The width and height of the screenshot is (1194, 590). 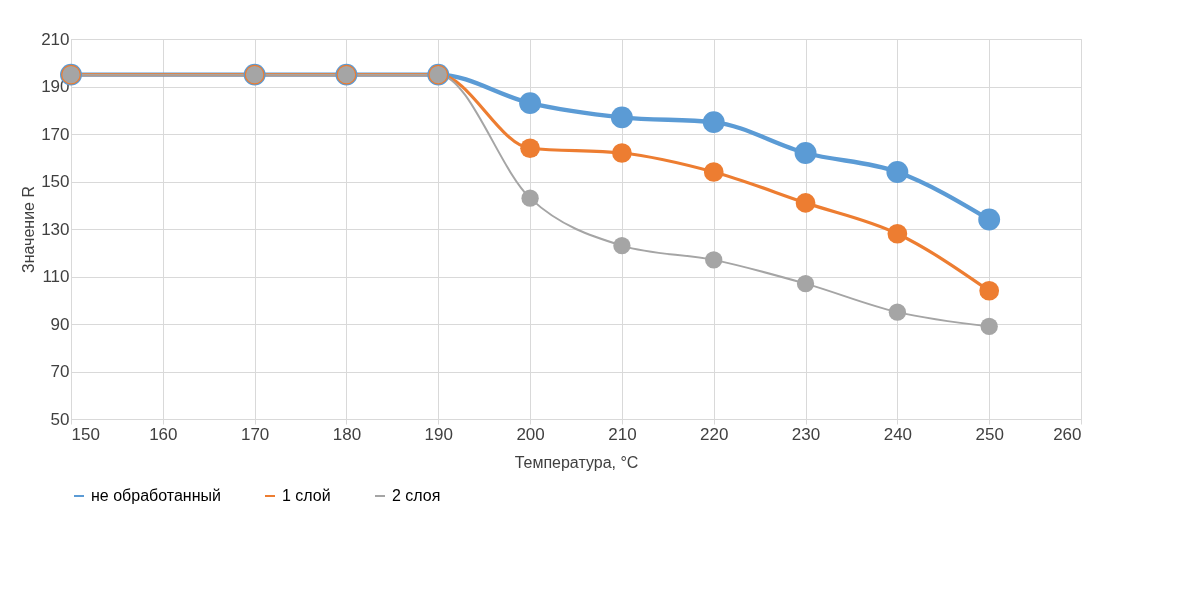 I want to click on x-tick-label: 170, so click(x=255, y=434).